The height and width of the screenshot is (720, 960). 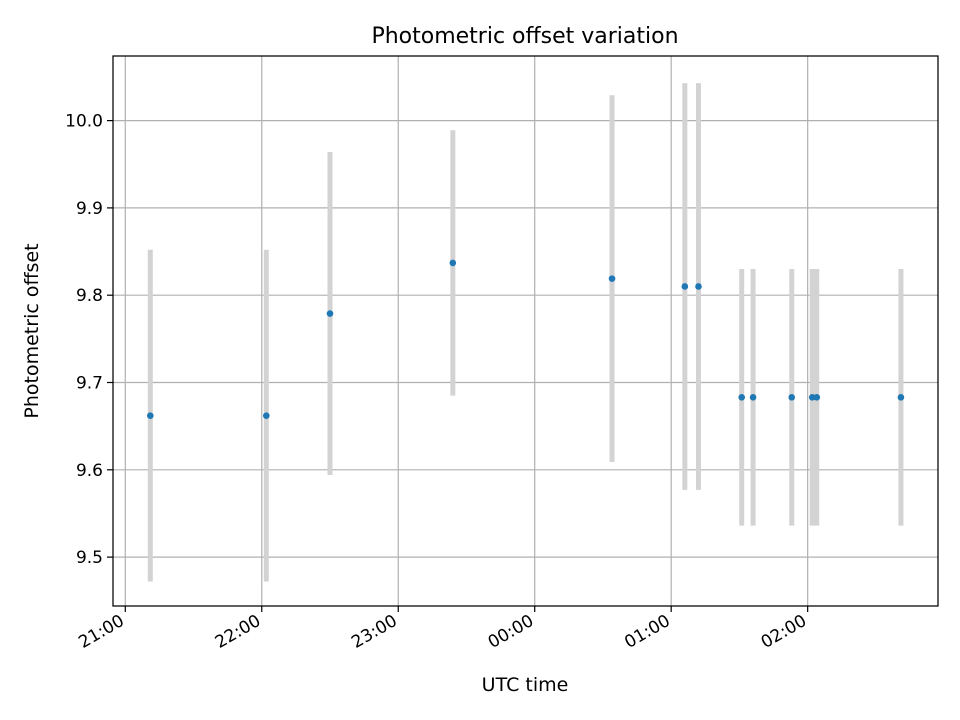 What do you see at coordinates (89, 296) in the screenshot?
I see `y-tick-label: 9.8` at bounding box center [89, 296].